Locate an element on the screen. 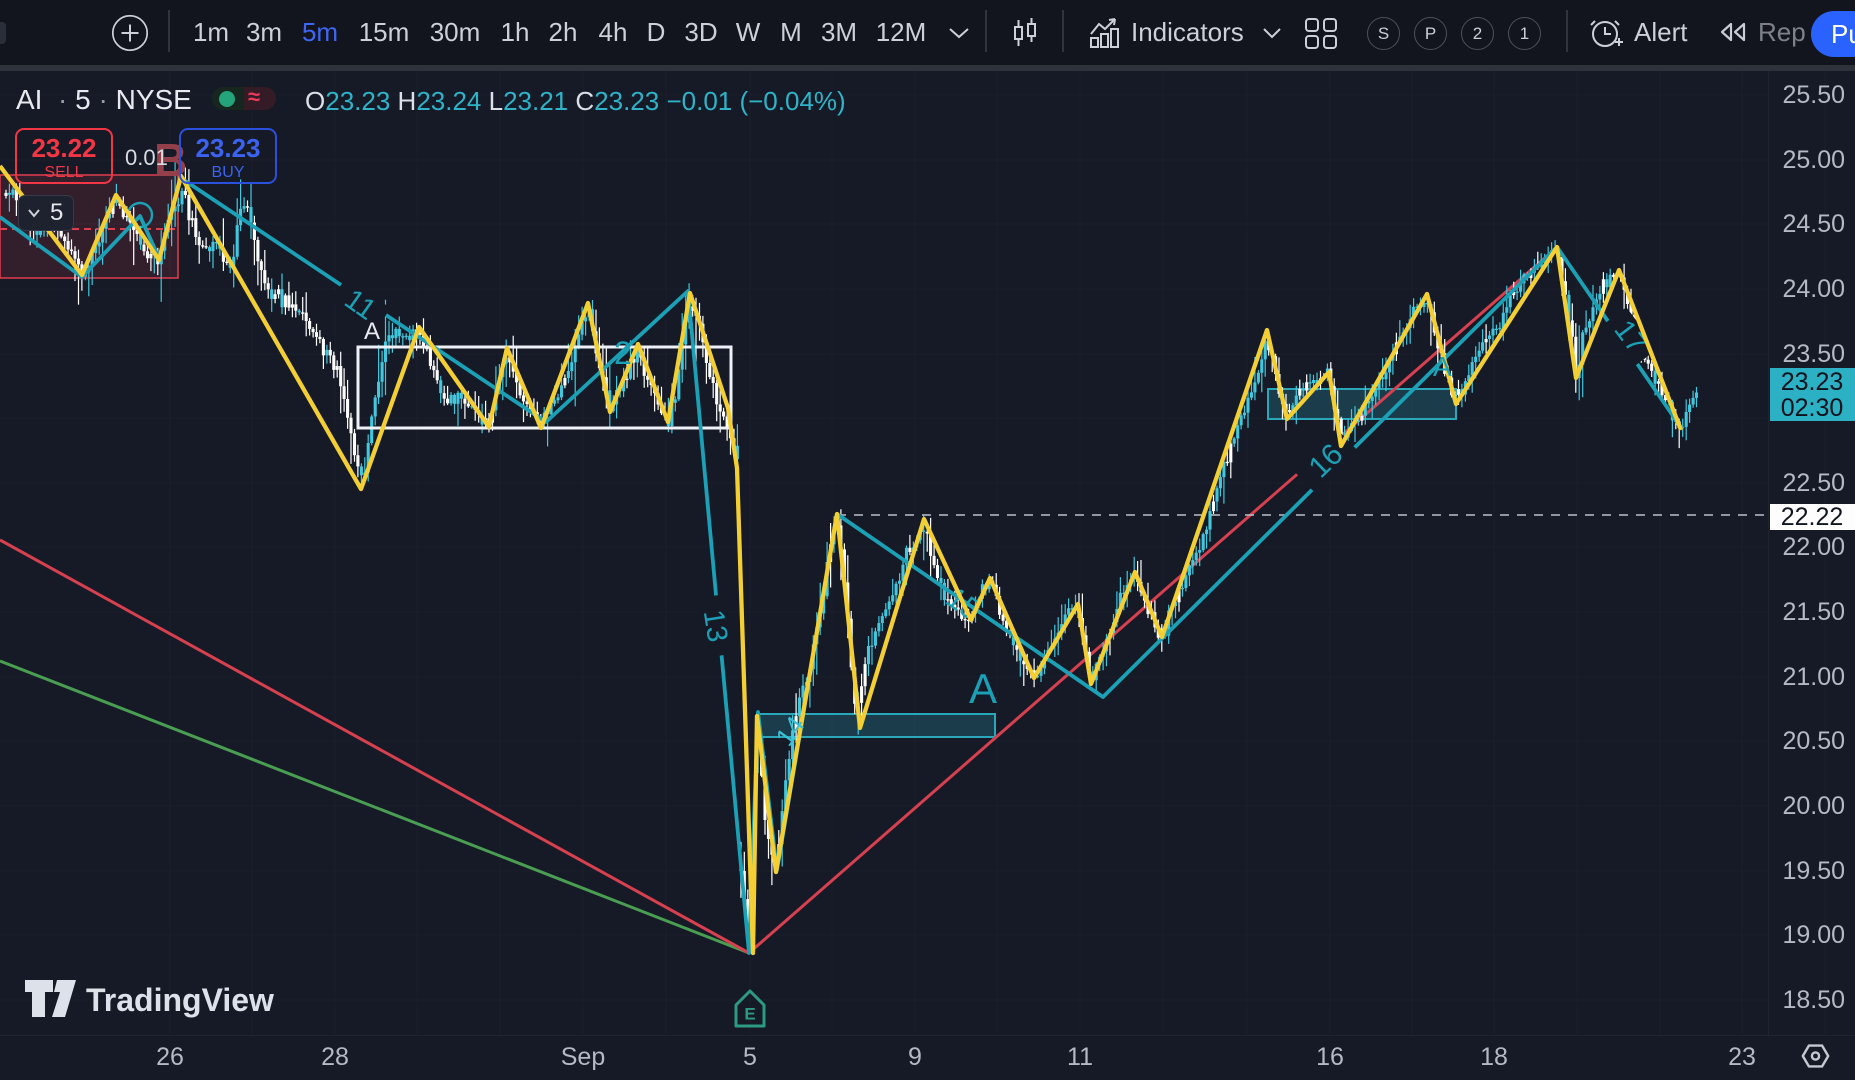 The height and width of the screenshot is (1080, 1855). svg-text: 25.00 is located at coordinates (1813, 160).